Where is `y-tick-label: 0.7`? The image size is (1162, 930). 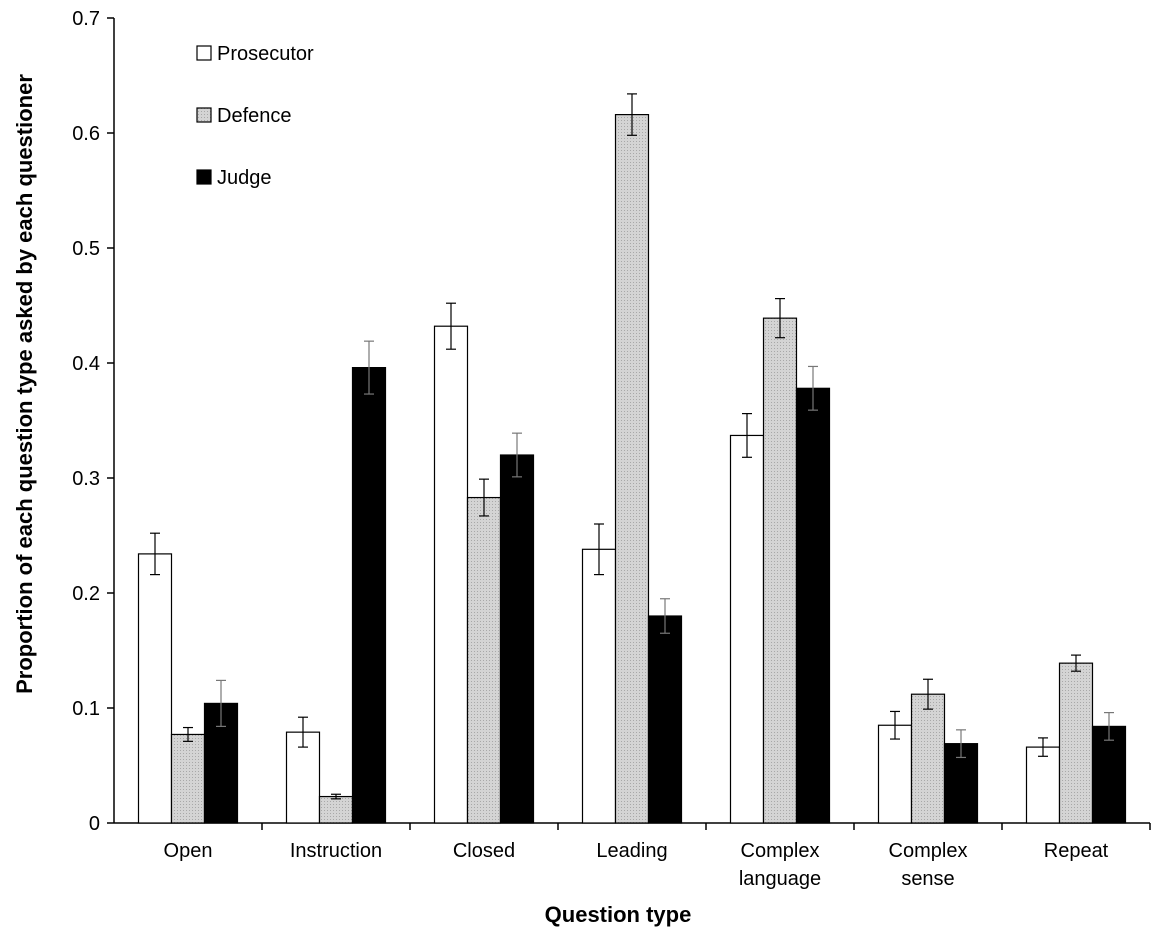
y-tick-label: 0.7 is located at coordinates (86, 19).